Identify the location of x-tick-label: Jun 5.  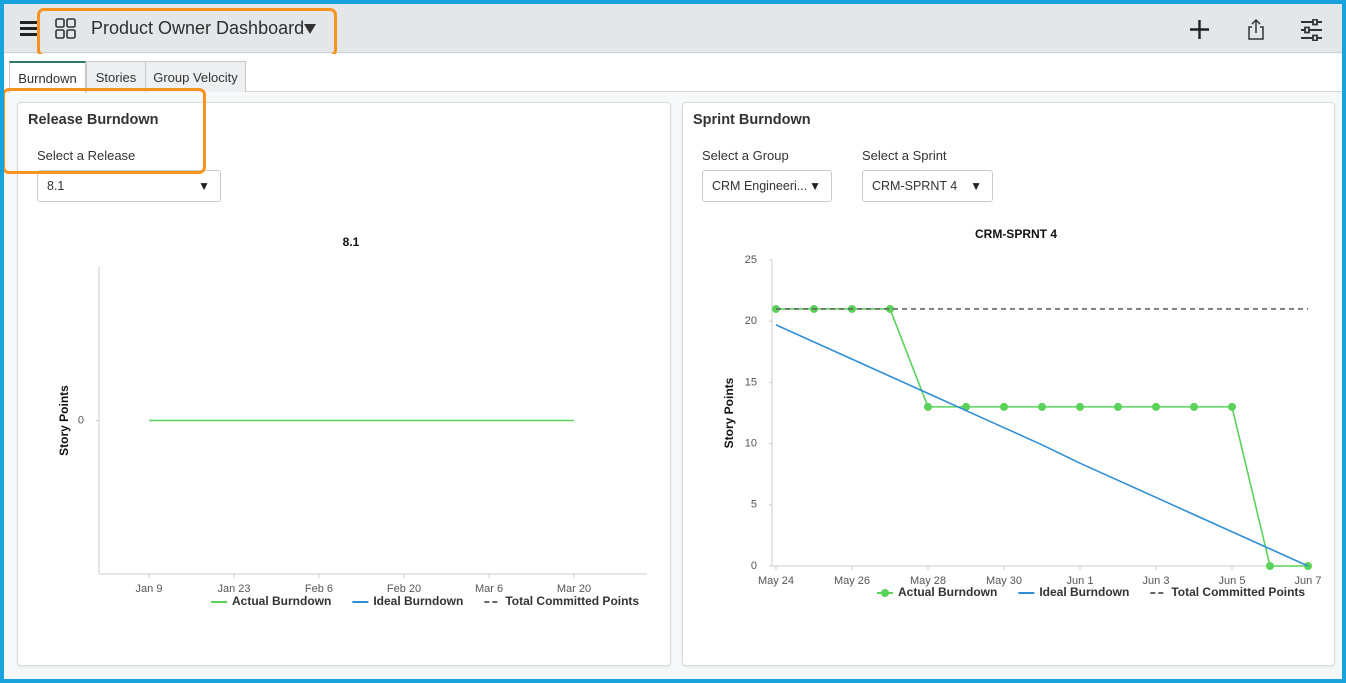
(1232, 581).